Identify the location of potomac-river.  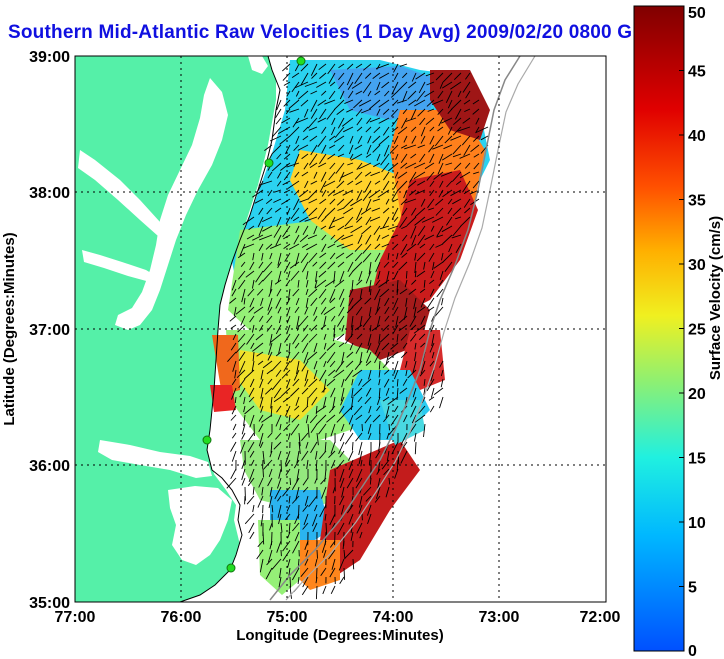
(122, 193).